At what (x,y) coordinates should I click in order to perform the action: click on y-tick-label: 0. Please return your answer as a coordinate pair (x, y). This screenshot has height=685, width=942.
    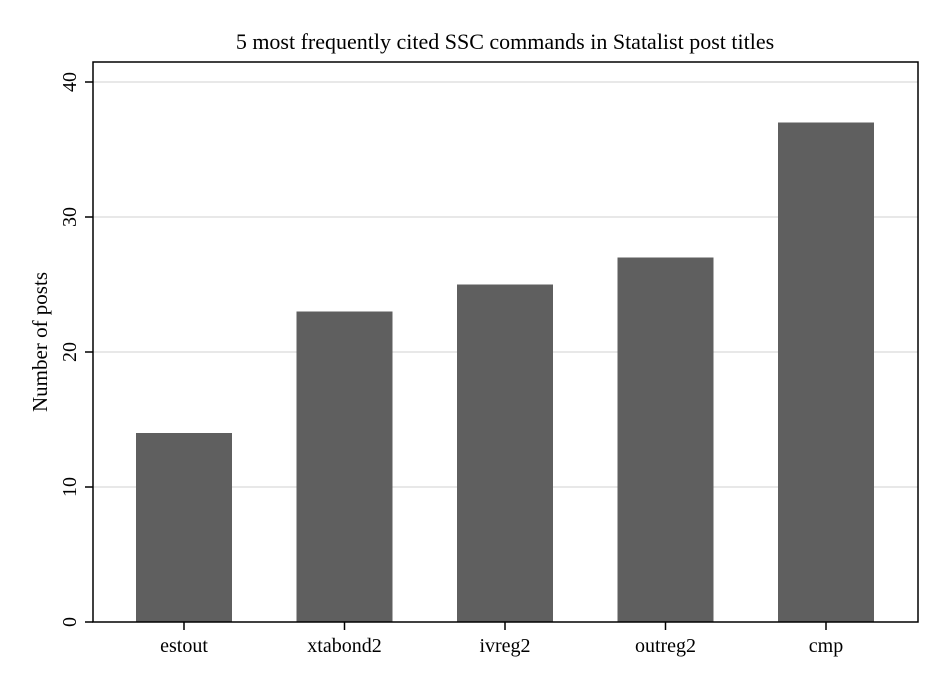
    Looking at the image, I should click on (70, 622).